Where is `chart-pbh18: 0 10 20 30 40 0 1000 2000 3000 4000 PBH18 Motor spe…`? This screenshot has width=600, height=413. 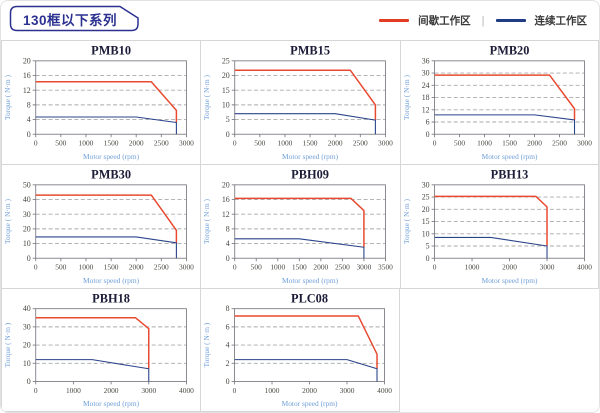 chart-pbh18: 0 10 20 30 40 0 1000 2000 3000 4000 PBH18 Motor spe… is located at coordinates (98, 349).